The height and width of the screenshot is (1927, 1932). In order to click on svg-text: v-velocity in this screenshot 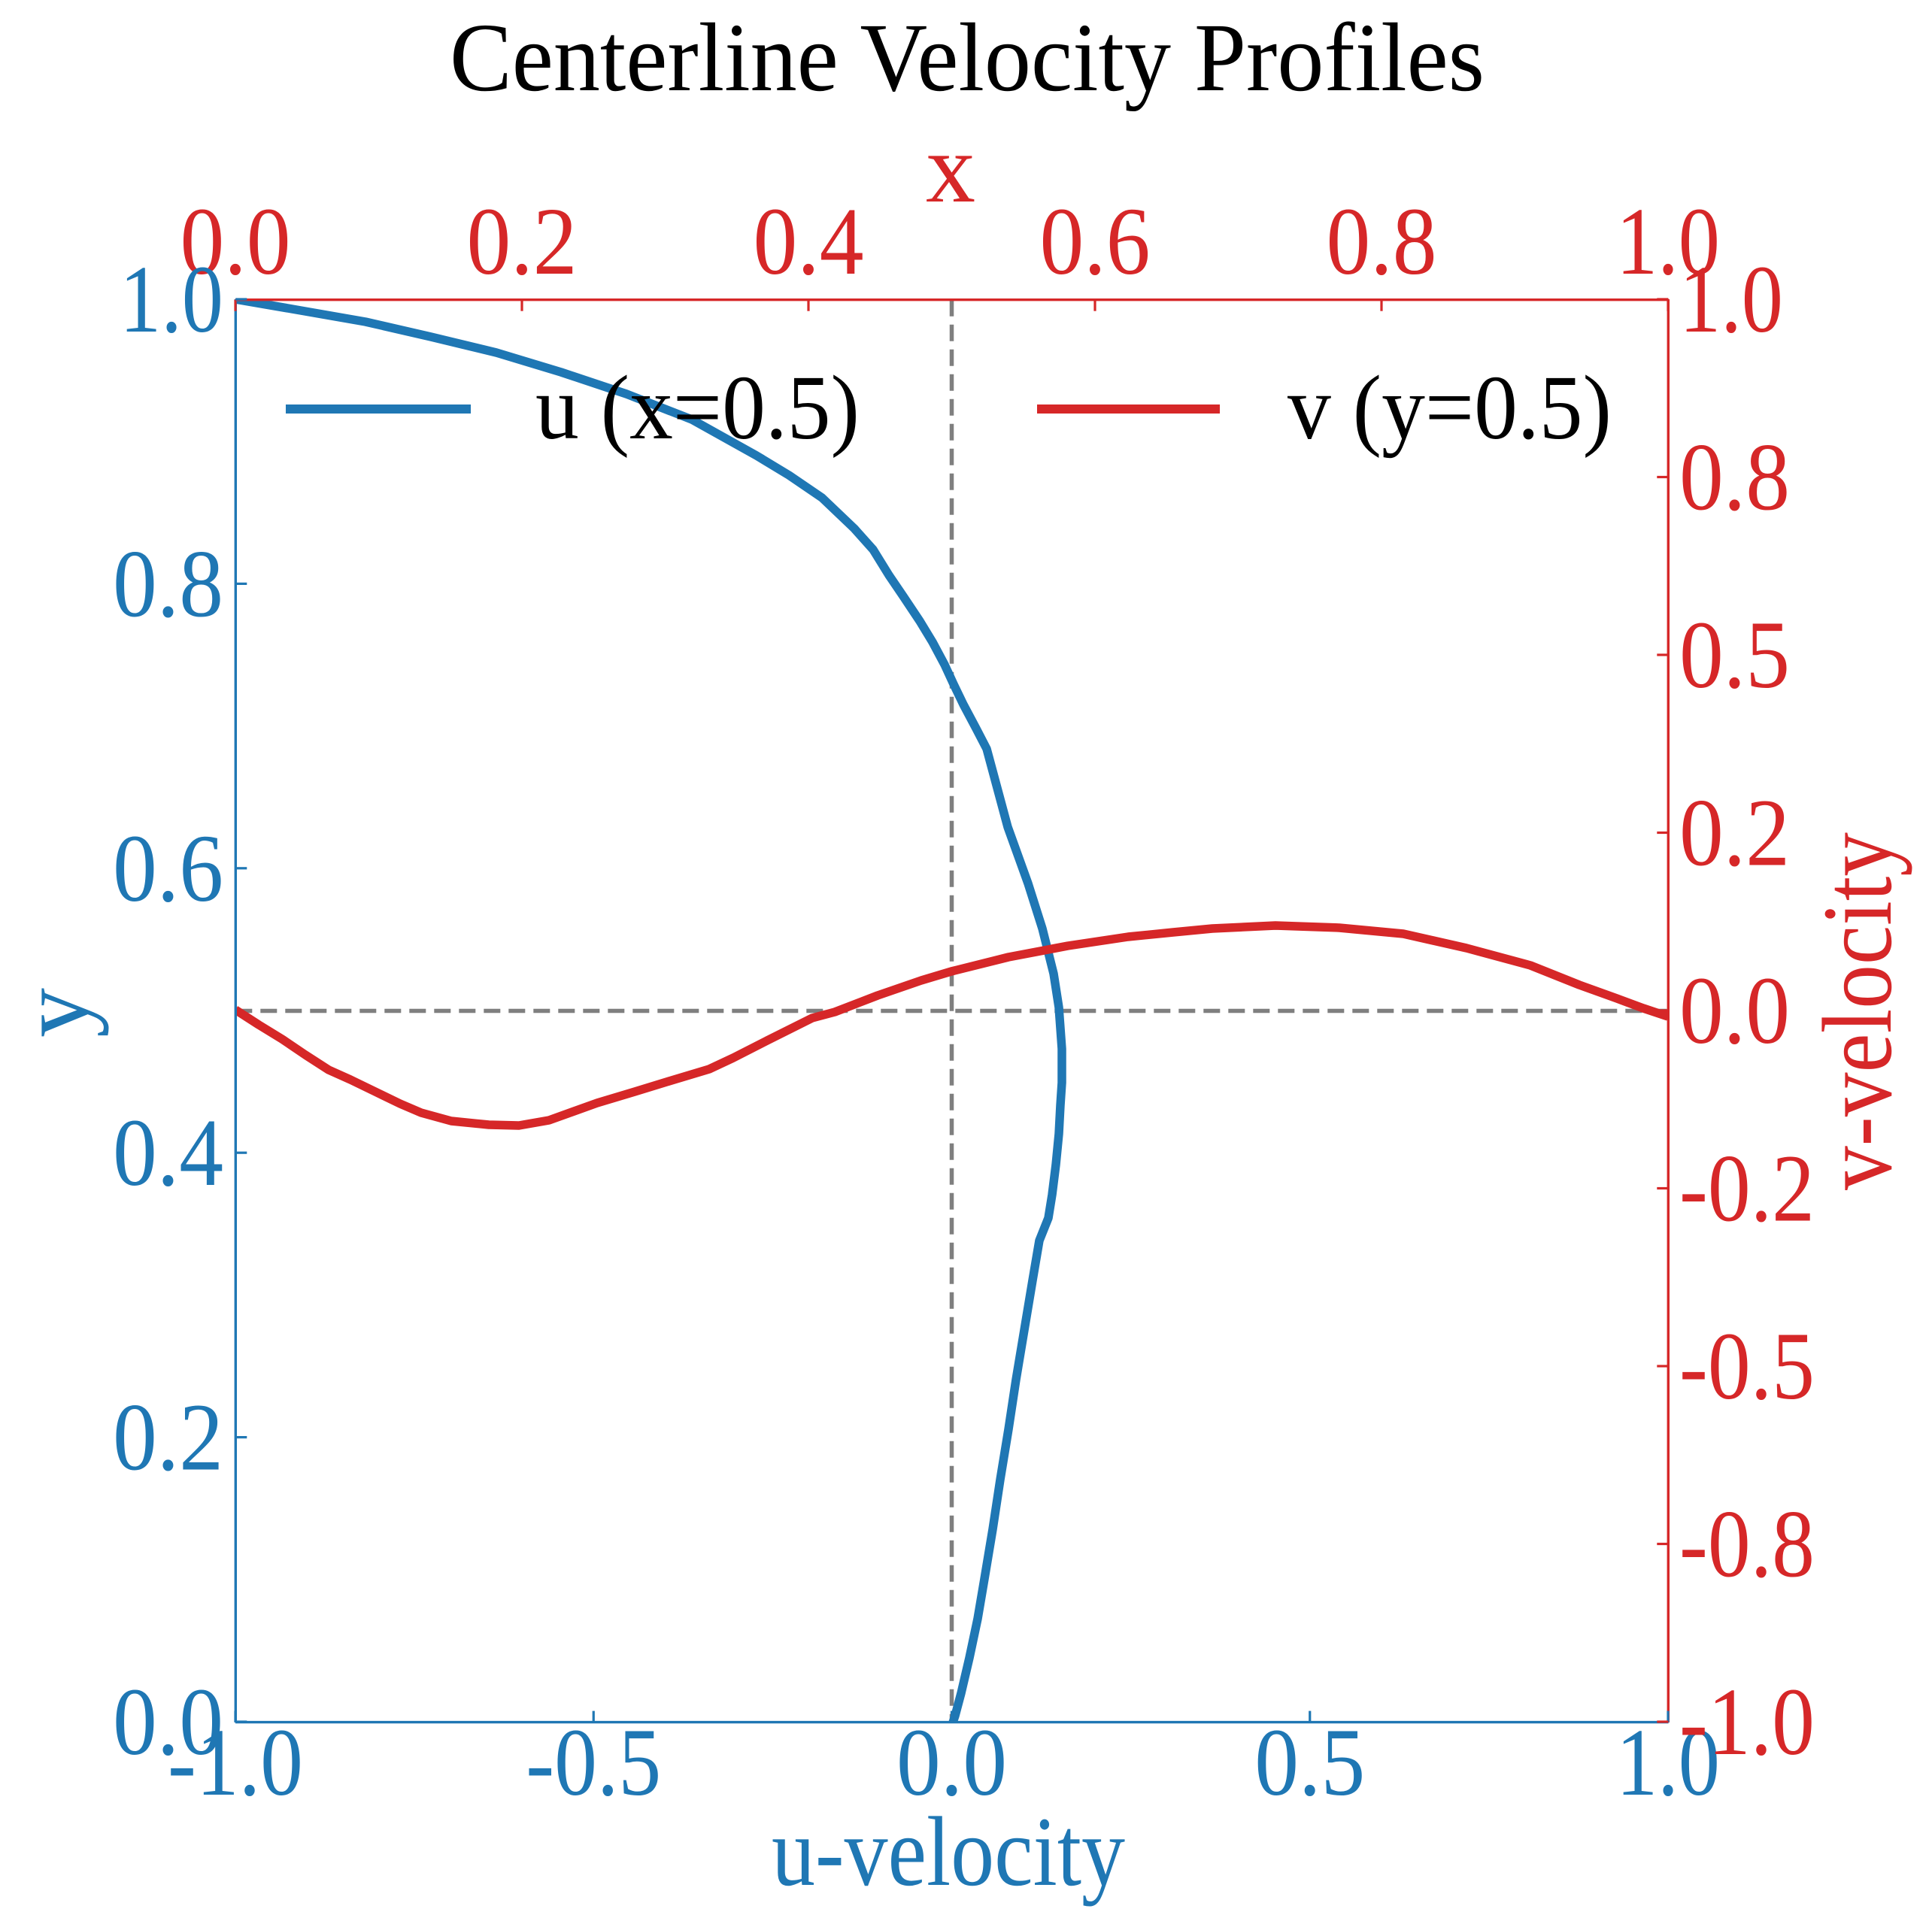, I will do `click(1857, 1011)`.